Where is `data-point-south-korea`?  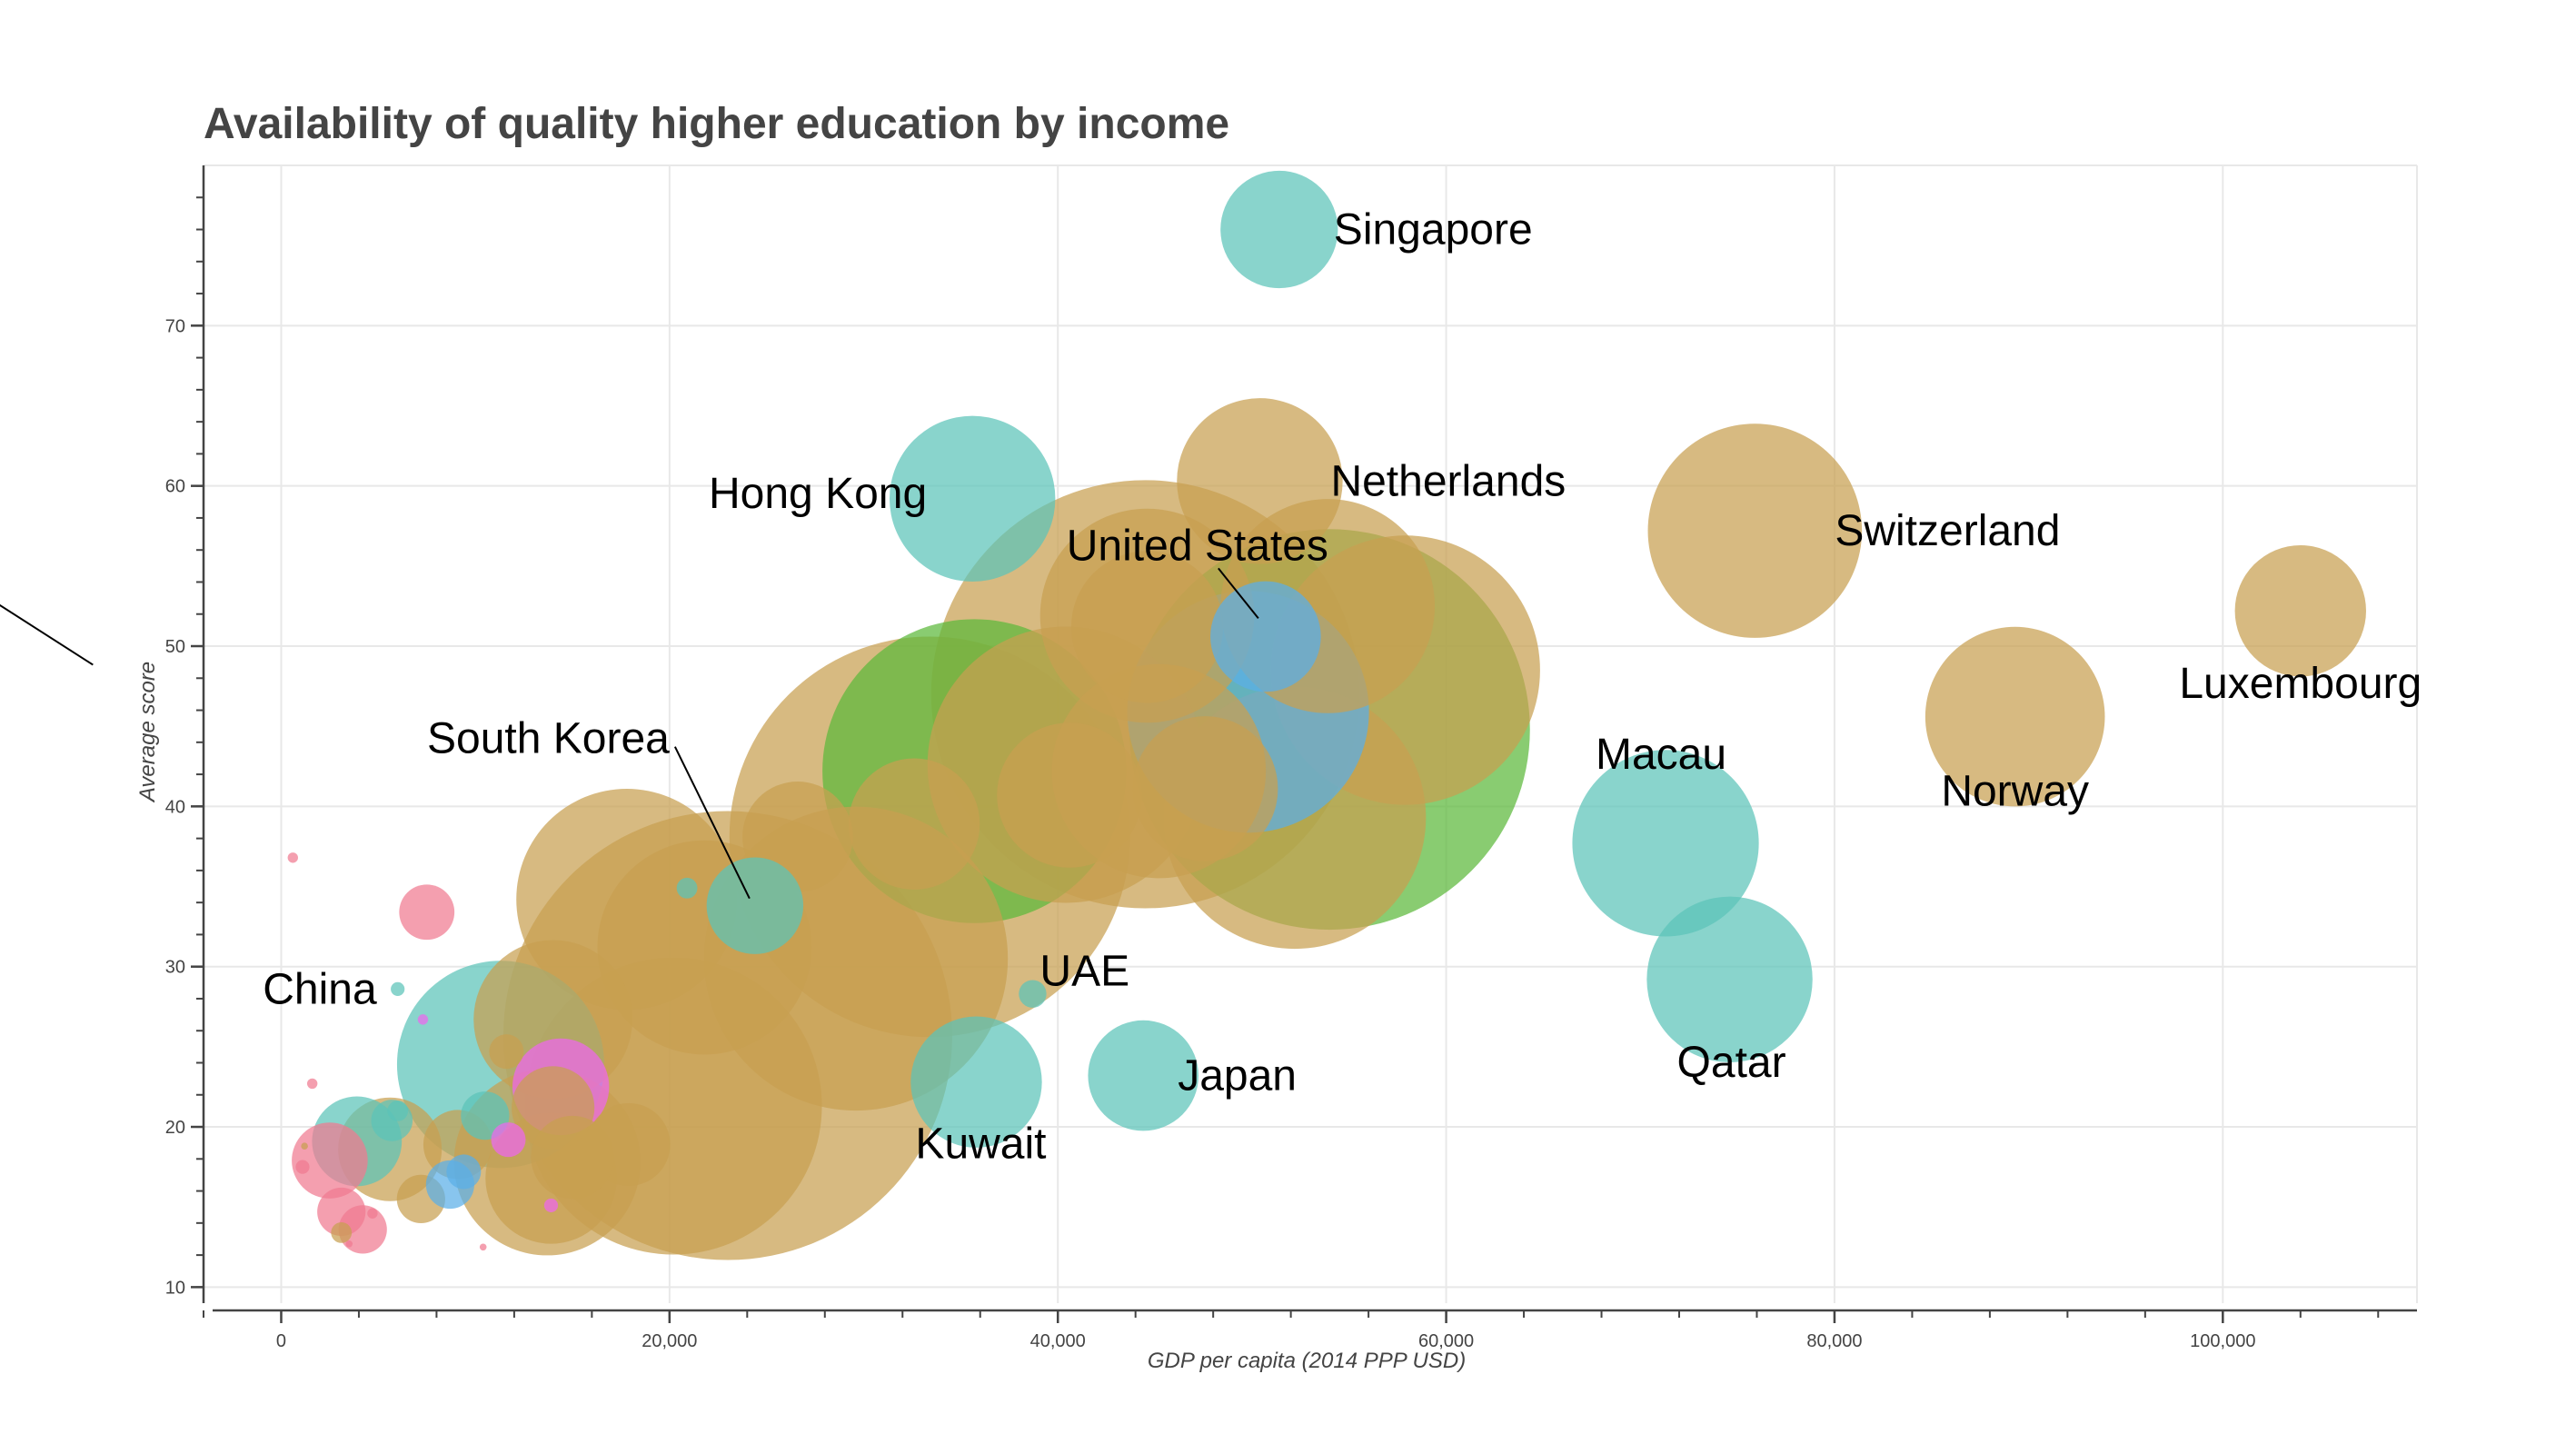
data-point-south-korea is located at coordinates (755, 905).